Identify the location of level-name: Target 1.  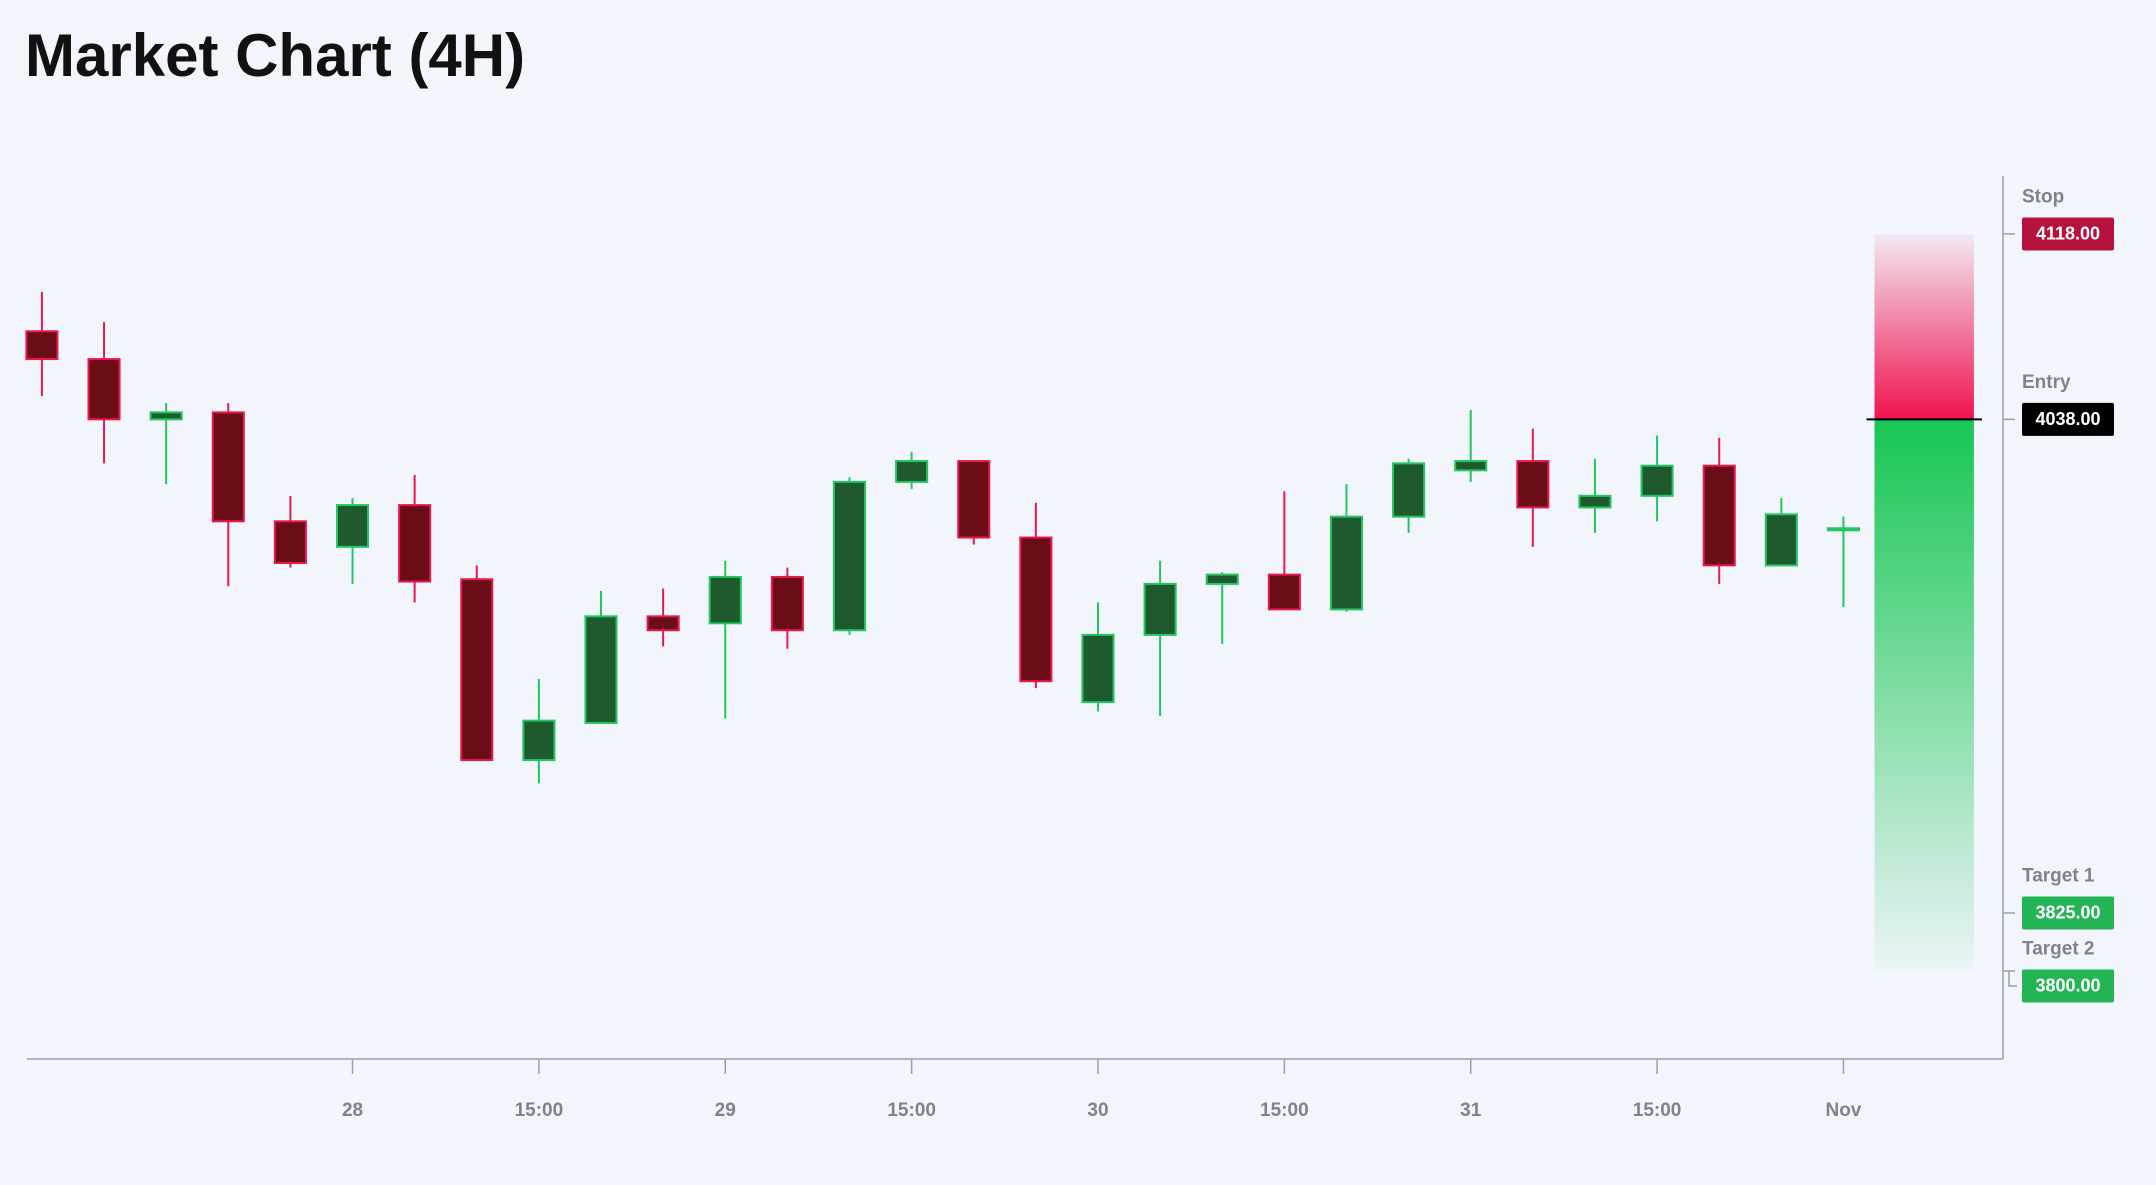
(2058, 876).